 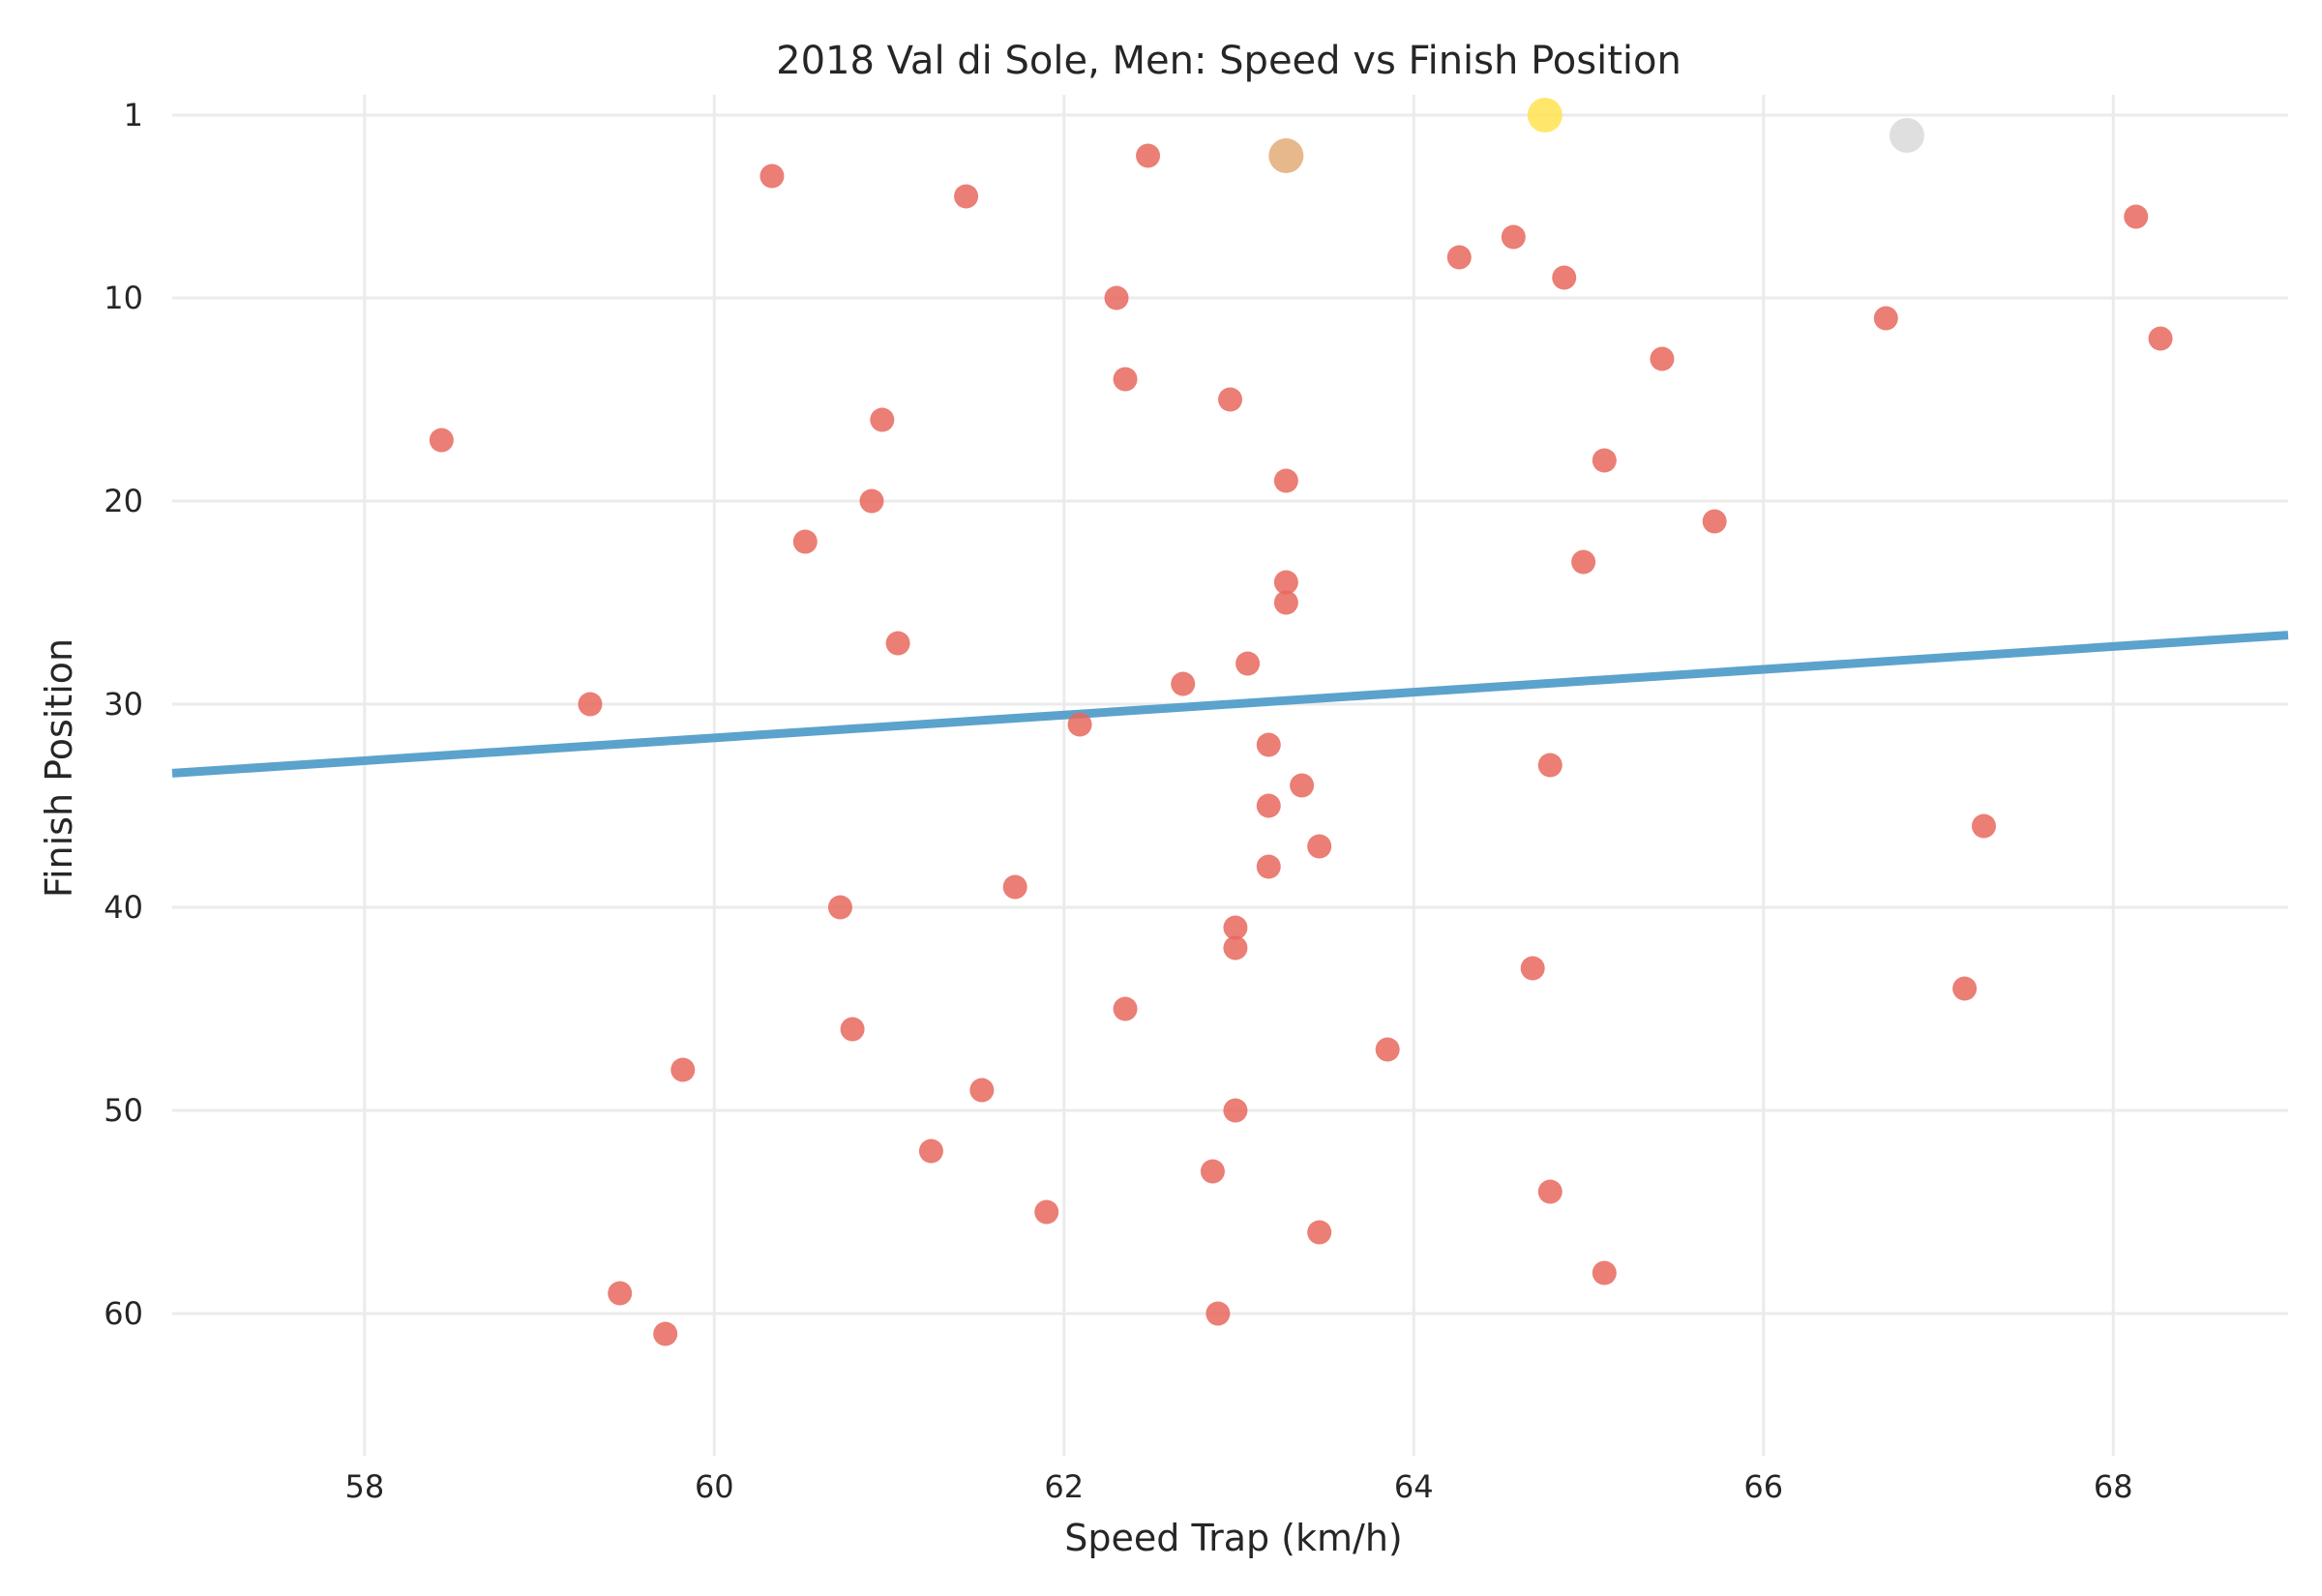 What do you see at coordinates (1545, 115) in the screenshot?
I see `podium-point-gold` at bounding box center [1545, 115].